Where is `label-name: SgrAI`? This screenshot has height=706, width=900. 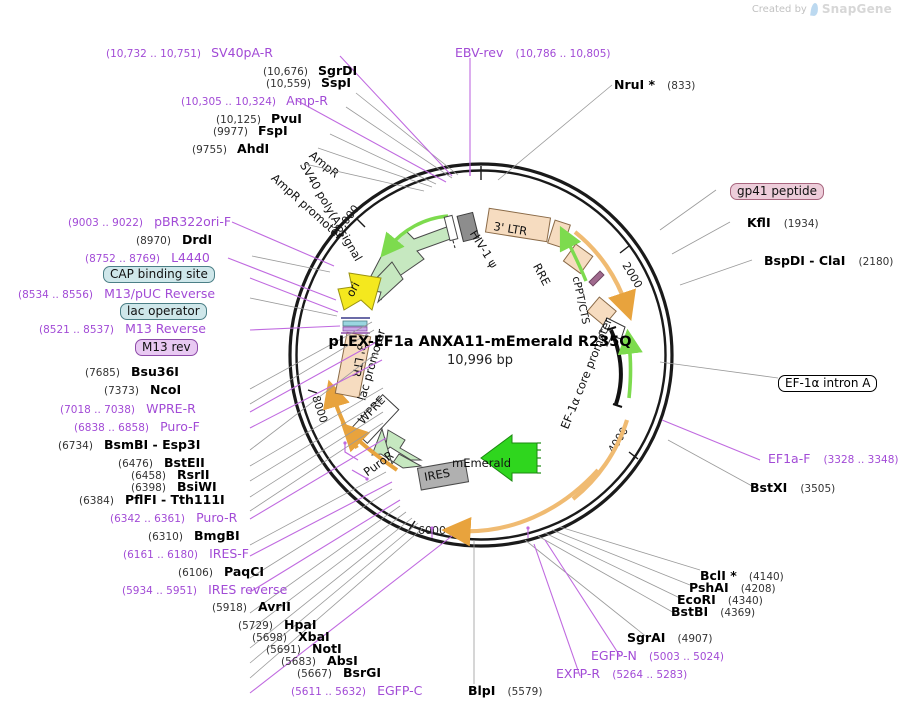
label-name: SgrAI is located at coordinates (646, 637).